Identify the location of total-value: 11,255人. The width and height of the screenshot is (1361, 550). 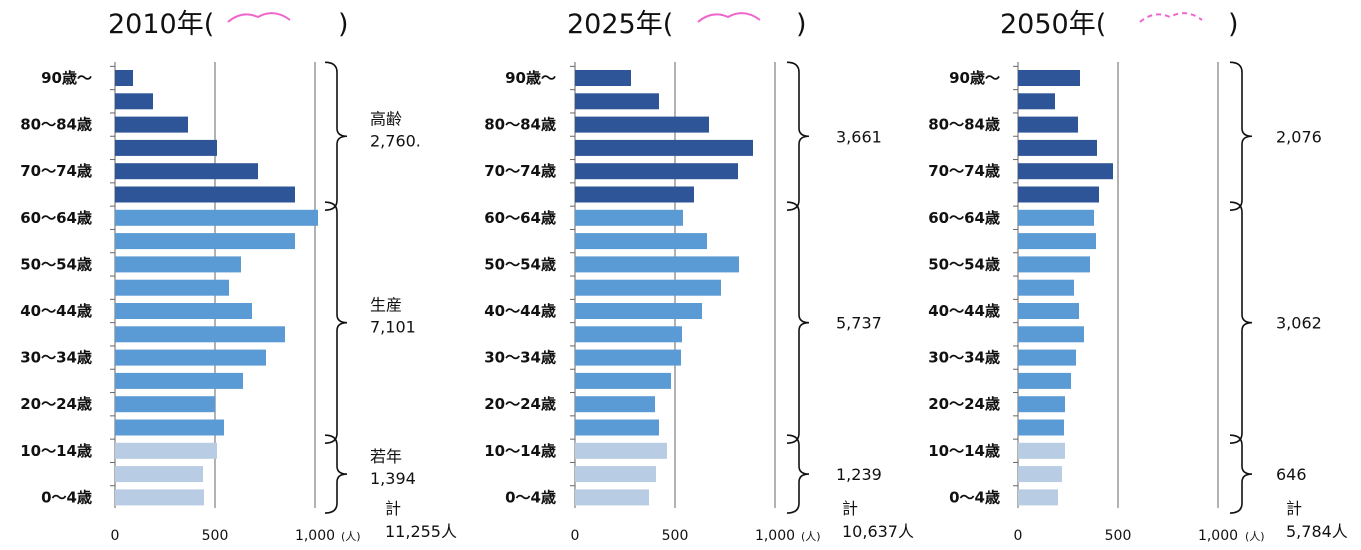
(421, 531).